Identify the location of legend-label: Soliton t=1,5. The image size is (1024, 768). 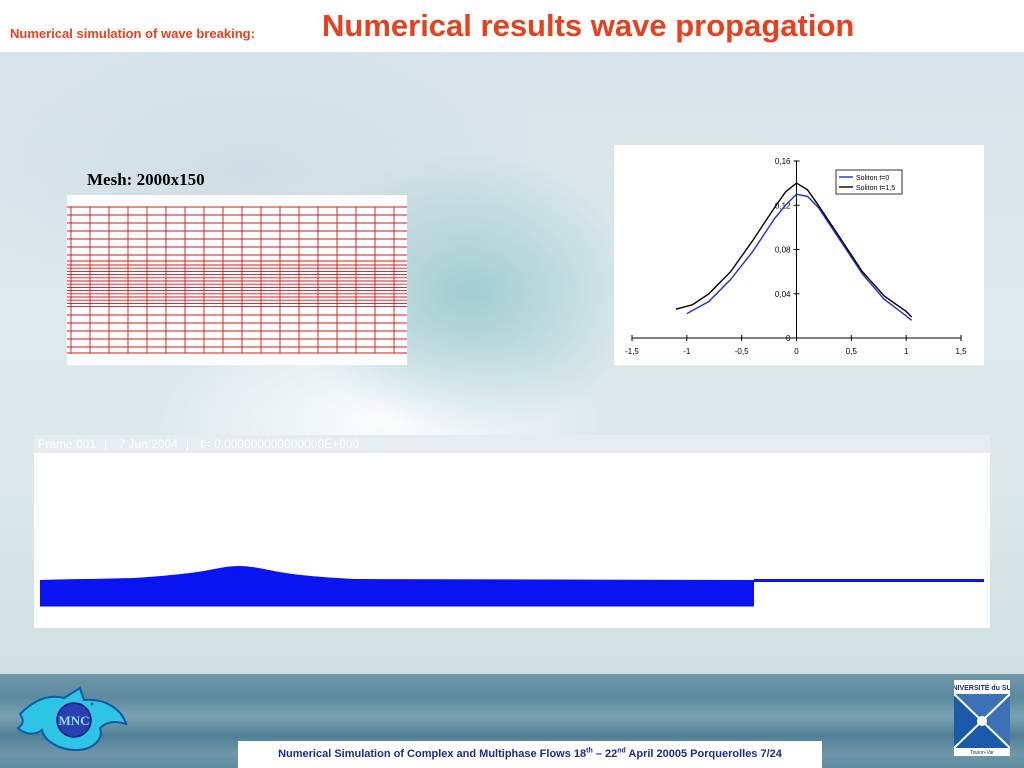
(875, 188).